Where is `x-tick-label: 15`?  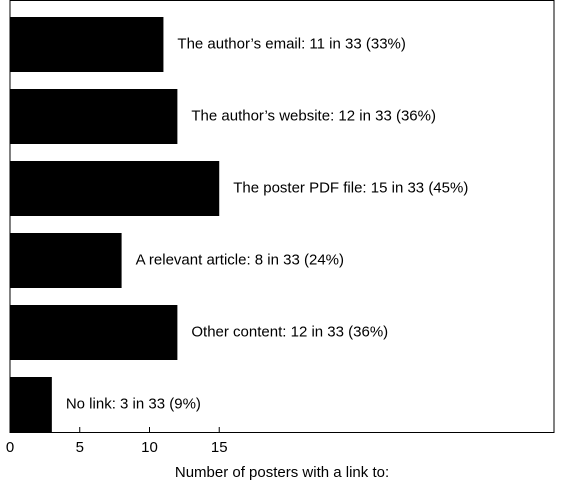 x-tick-label: 15 is located at coordinates (219, 447).